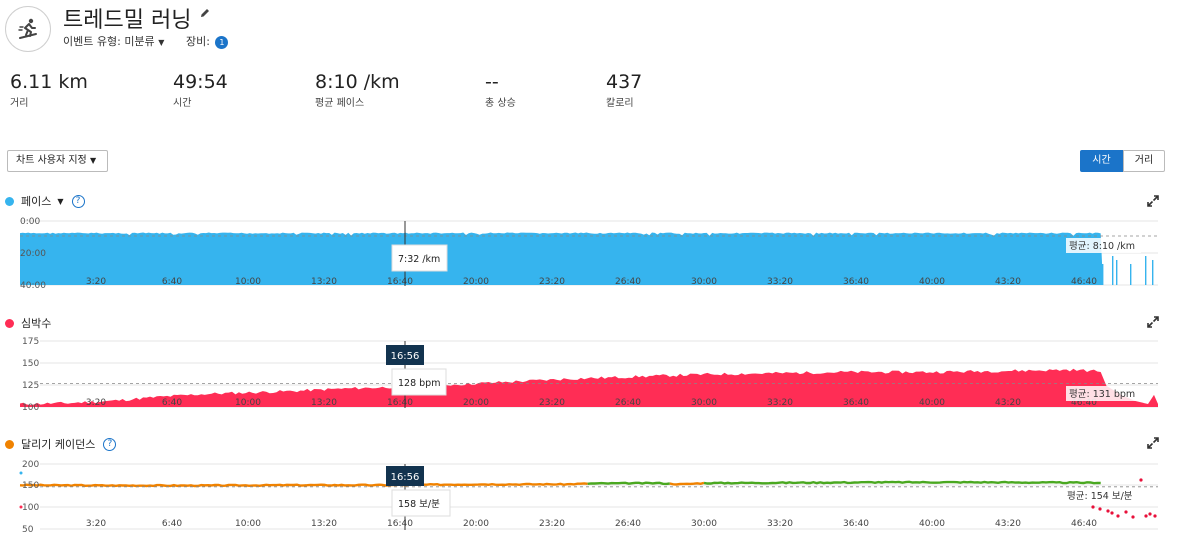 This screenshot has height=535, width=1177. I want to click on stat-label: 총 상승, so click(500, 103).